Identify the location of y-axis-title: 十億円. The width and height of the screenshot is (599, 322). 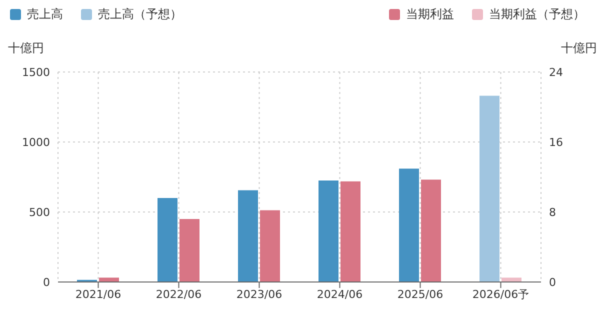
(26, 48).